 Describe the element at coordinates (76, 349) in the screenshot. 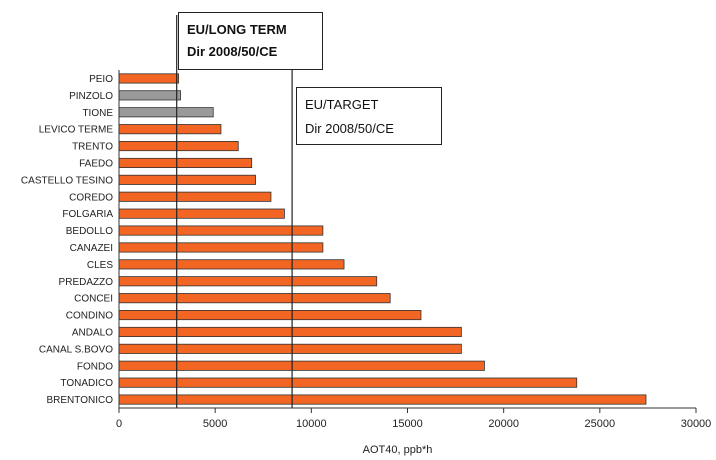

I see `category-label-canal-s-bovo: CANAL S.BOVO` at that location.